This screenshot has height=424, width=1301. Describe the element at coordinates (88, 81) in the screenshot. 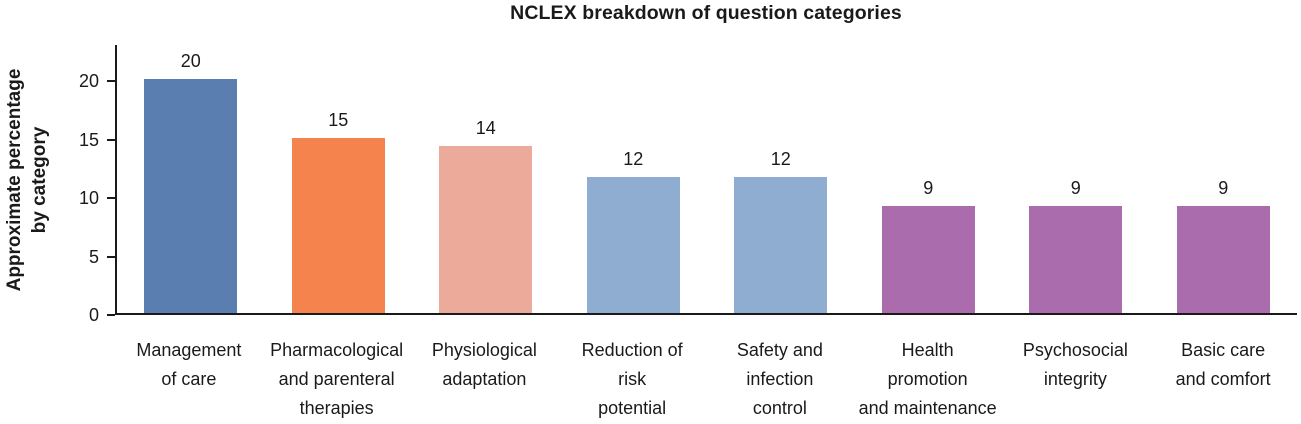

I see `y-axis-tick-label: 20` at that location.